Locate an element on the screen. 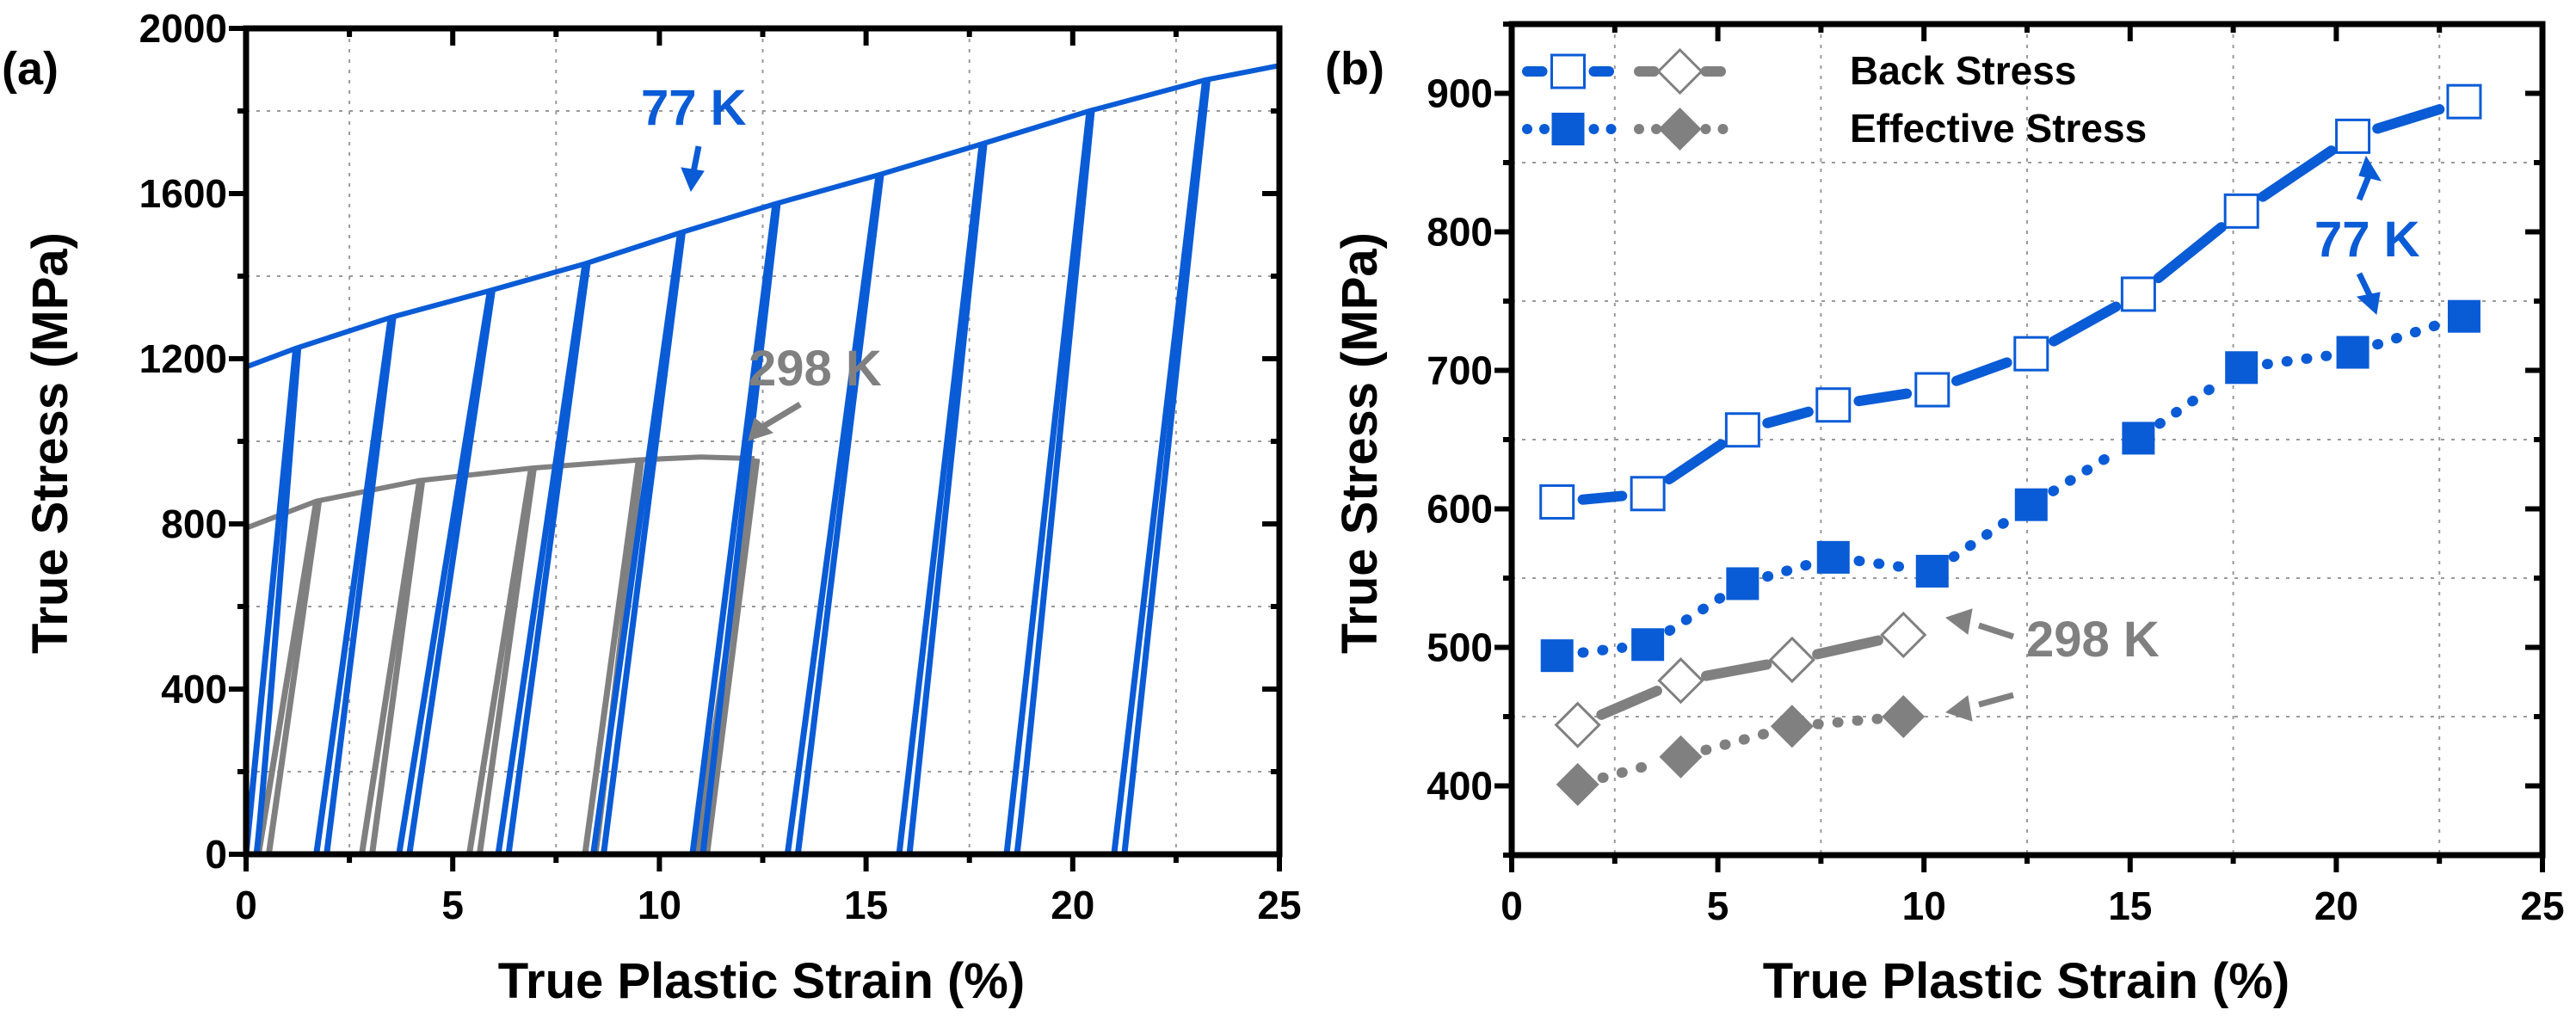 This screenshot has width=2576, height=1016. annotation-77k-b: 77 K is located at coordinates (2367, 240).